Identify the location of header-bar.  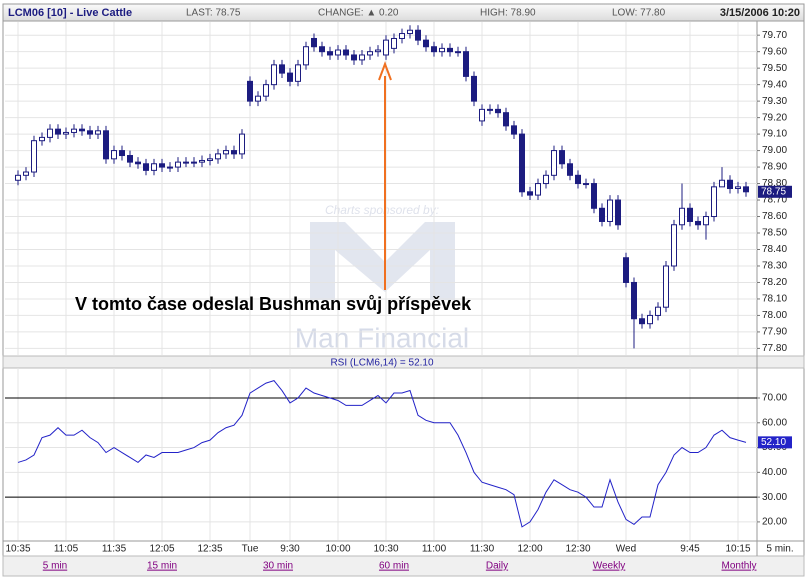
(403, 12).